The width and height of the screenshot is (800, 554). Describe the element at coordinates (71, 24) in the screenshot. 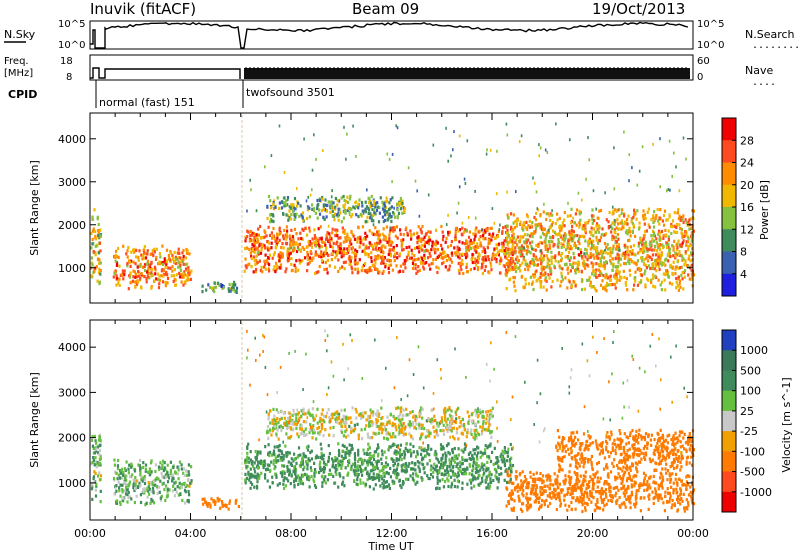

I see `nsky-tick-top: 10^5` at that location.